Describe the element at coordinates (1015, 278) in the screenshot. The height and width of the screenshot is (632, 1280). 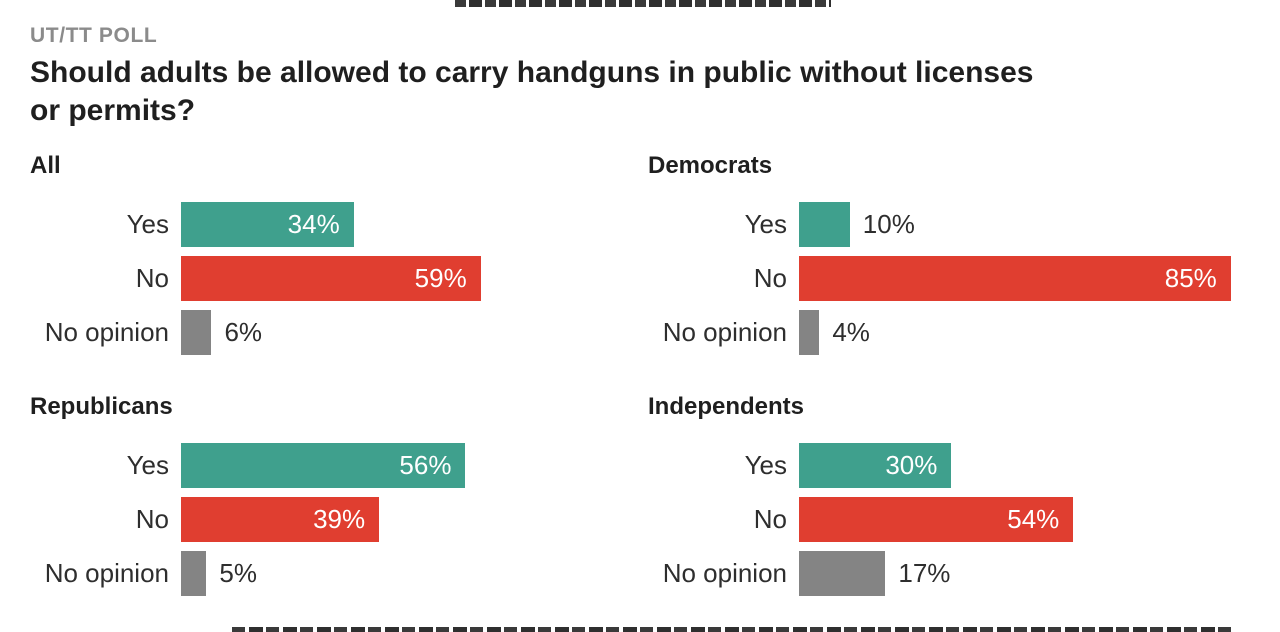
I see `bar: 85%` at that location.